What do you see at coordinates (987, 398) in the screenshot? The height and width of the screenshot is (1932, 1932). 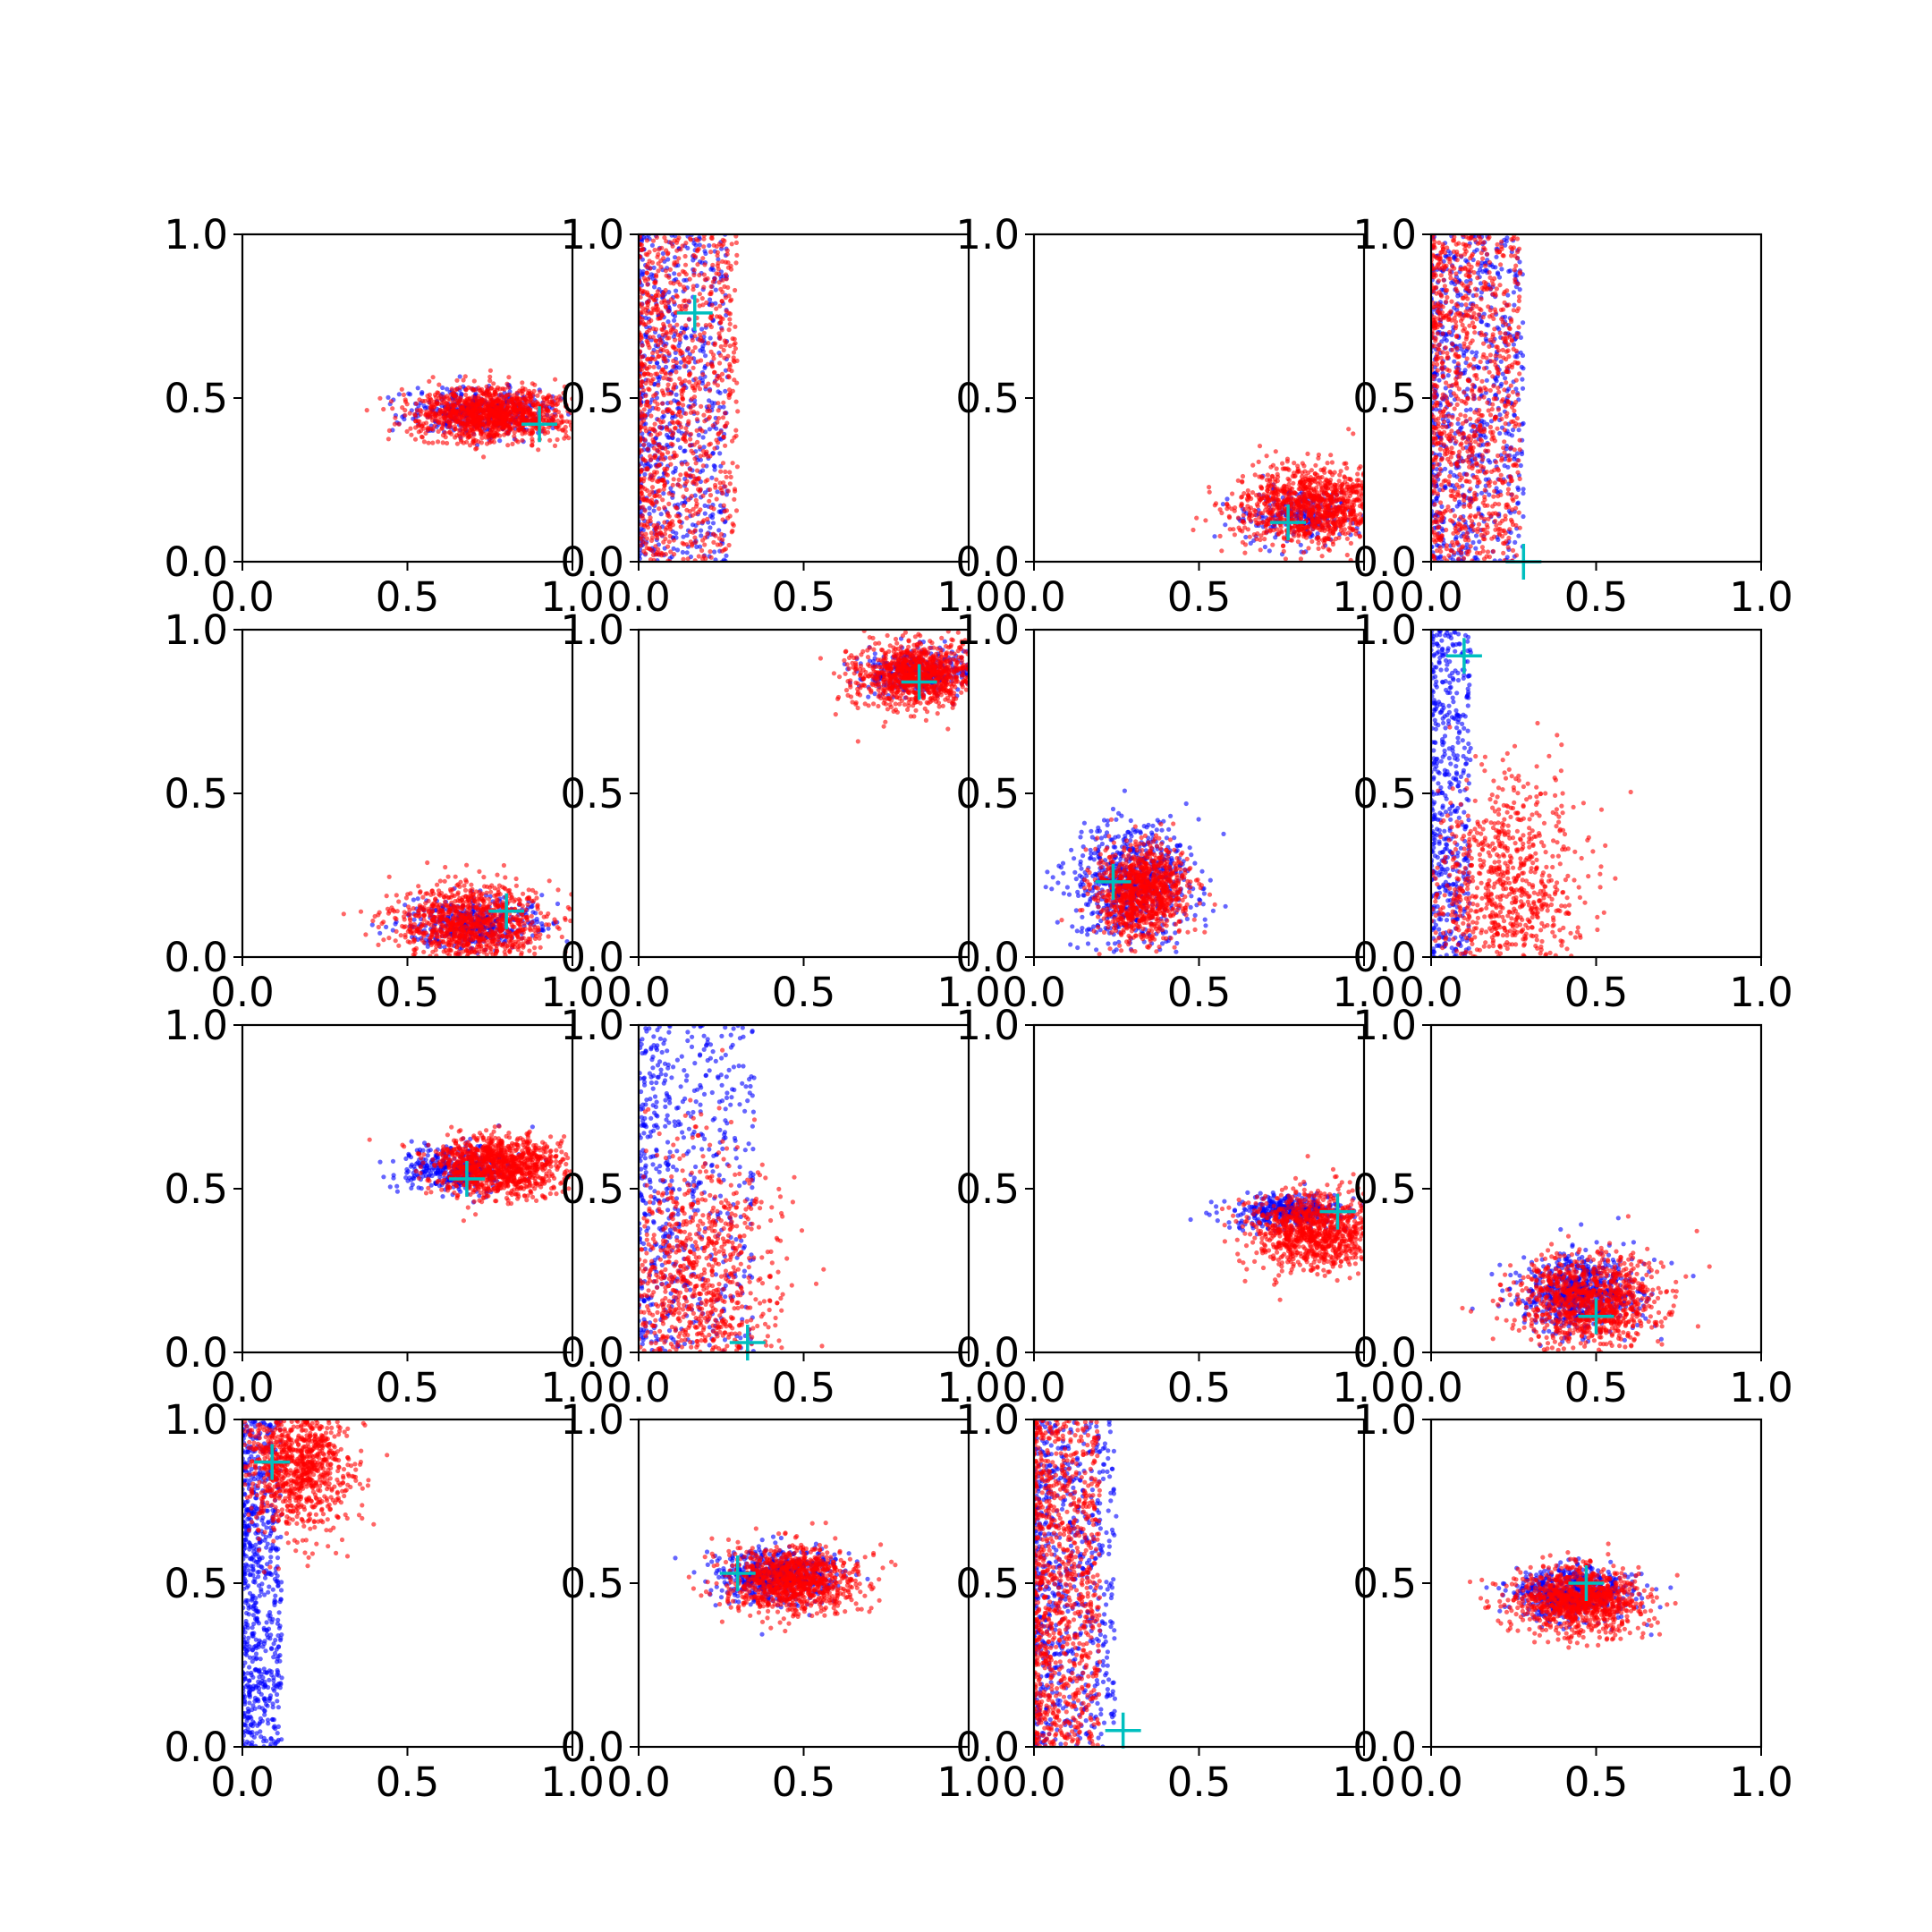 I see `y-tick-label: 0.5` at bounding box center [987, 398].